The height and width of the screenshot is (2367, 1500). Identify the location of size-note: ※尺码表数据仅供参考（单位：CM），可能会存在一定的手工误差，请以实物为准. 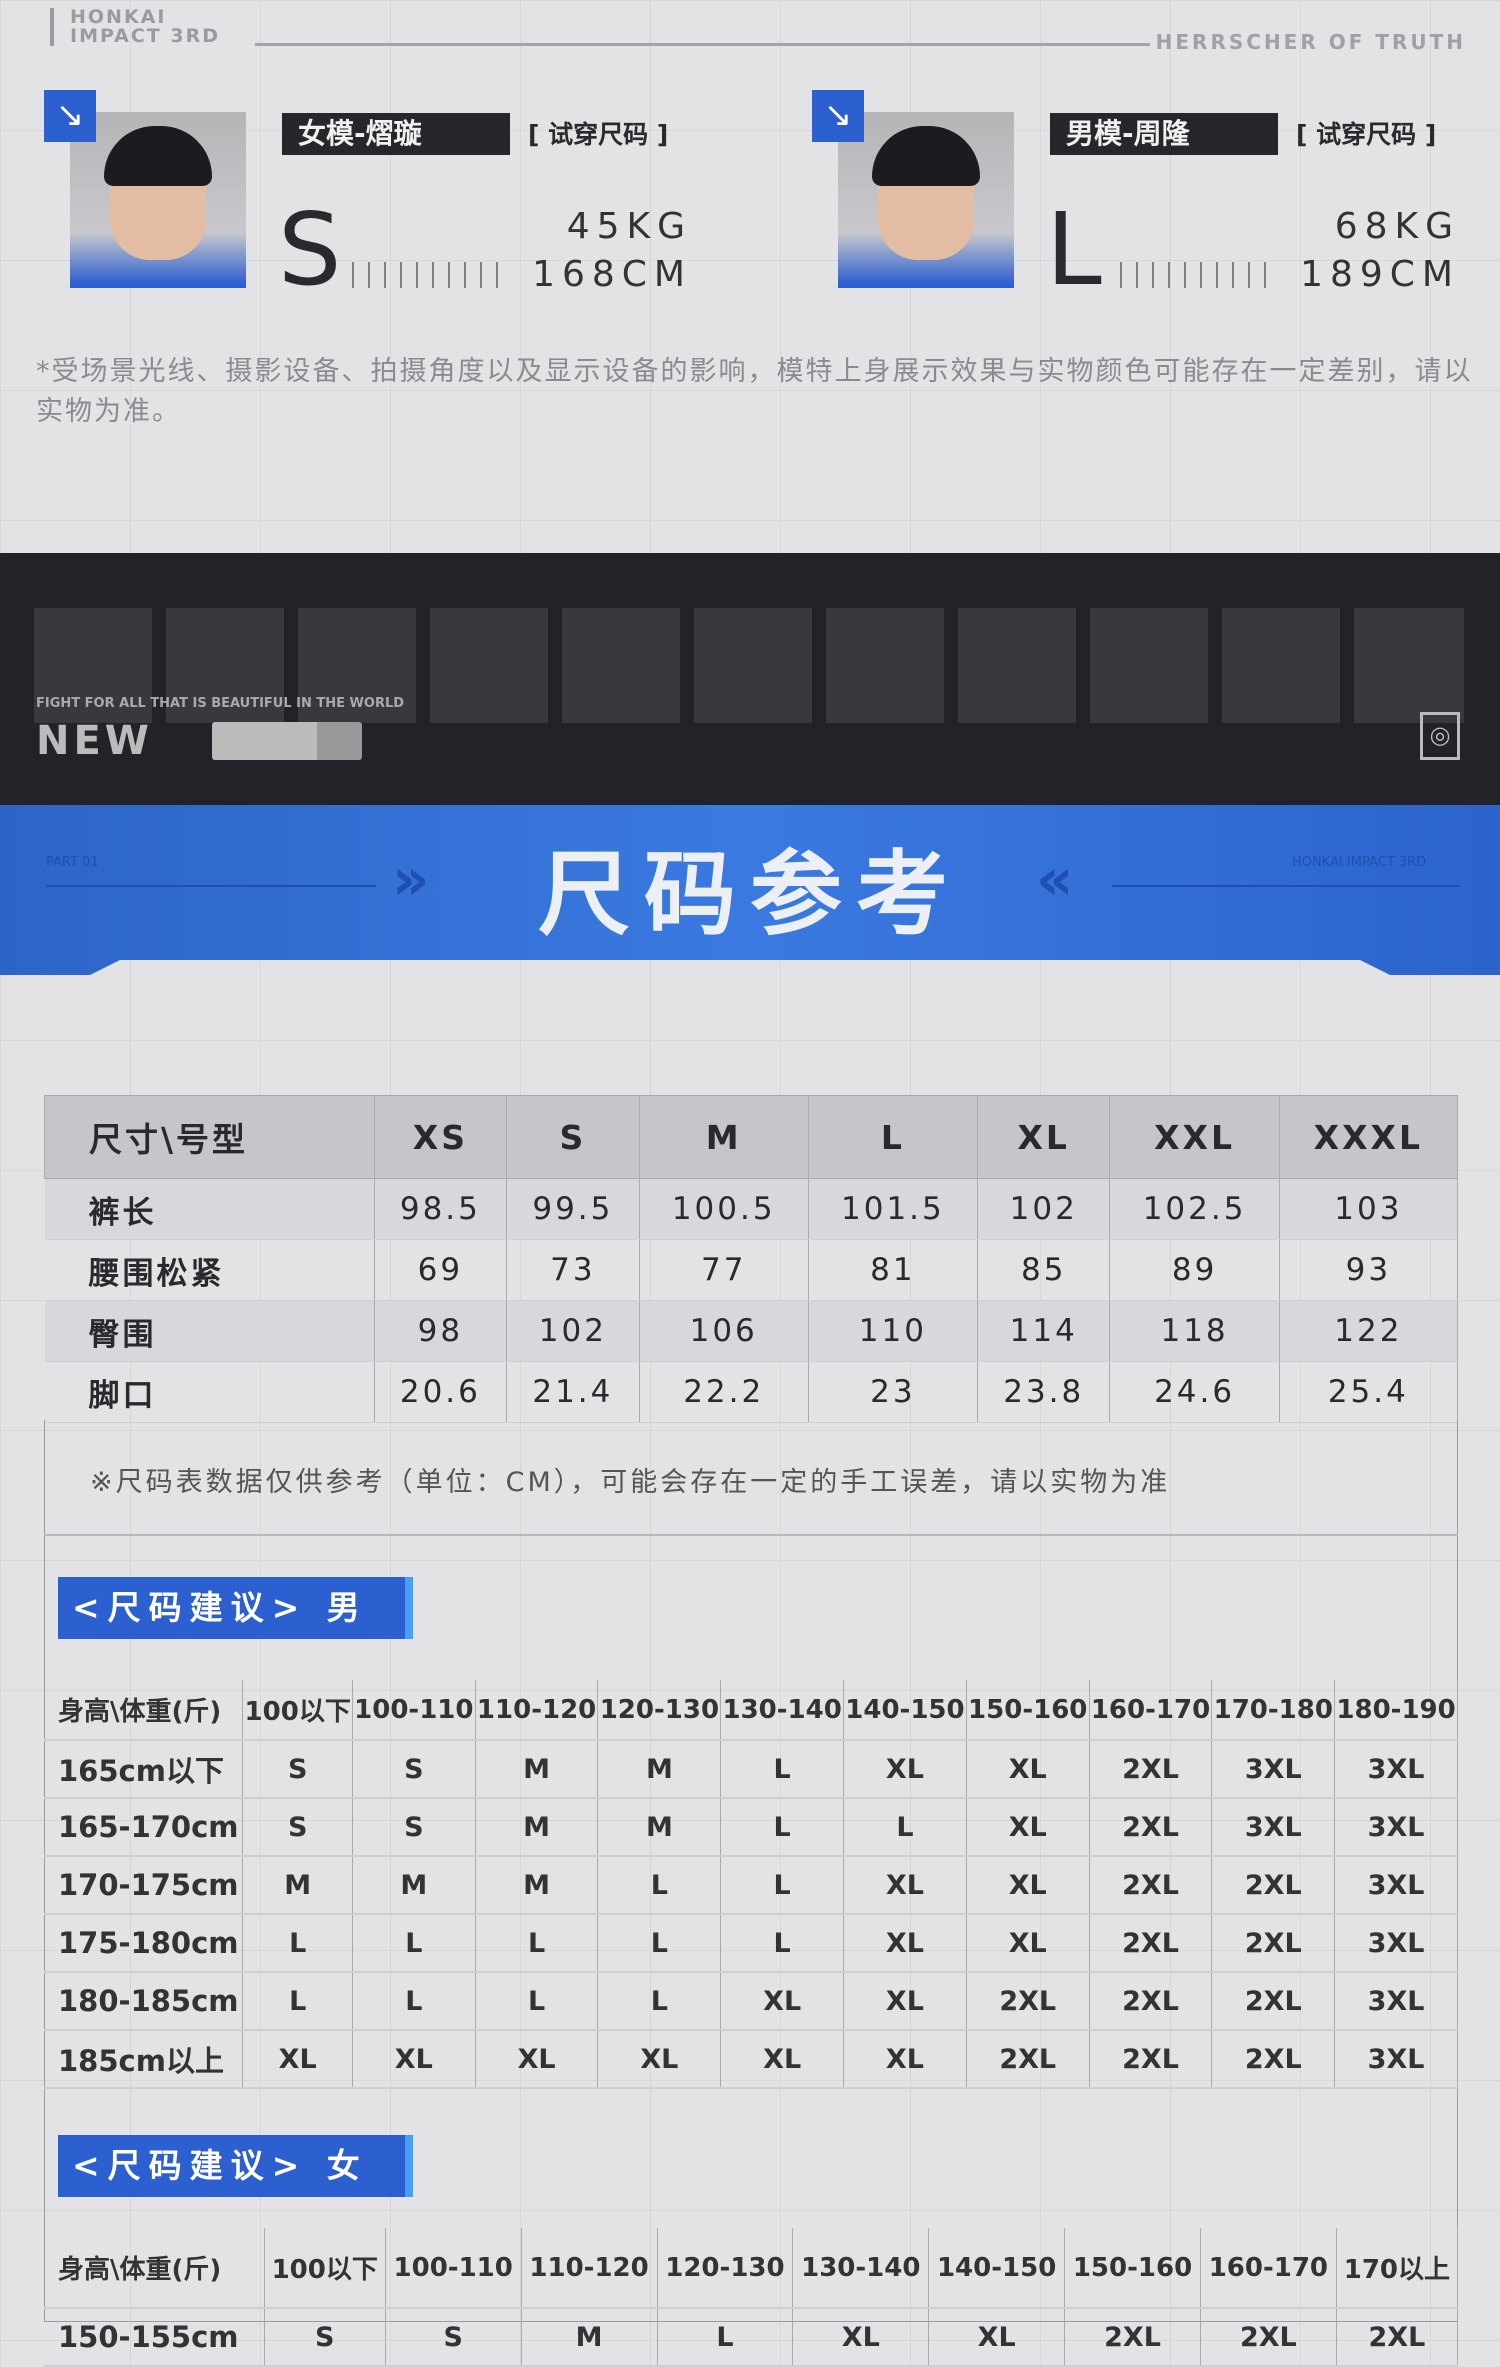
(751, 1478).